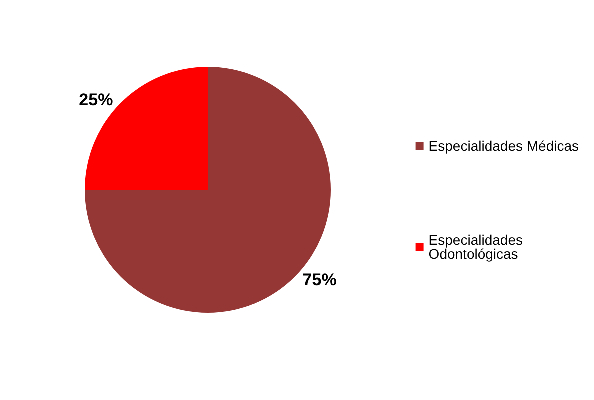 The width and height of the screenshot is (594, 400). What do you see at coordinates (504, 146) in the screenshot?
I see `legend-label: Especialidades Médicas` at bounding box center [504, 146].